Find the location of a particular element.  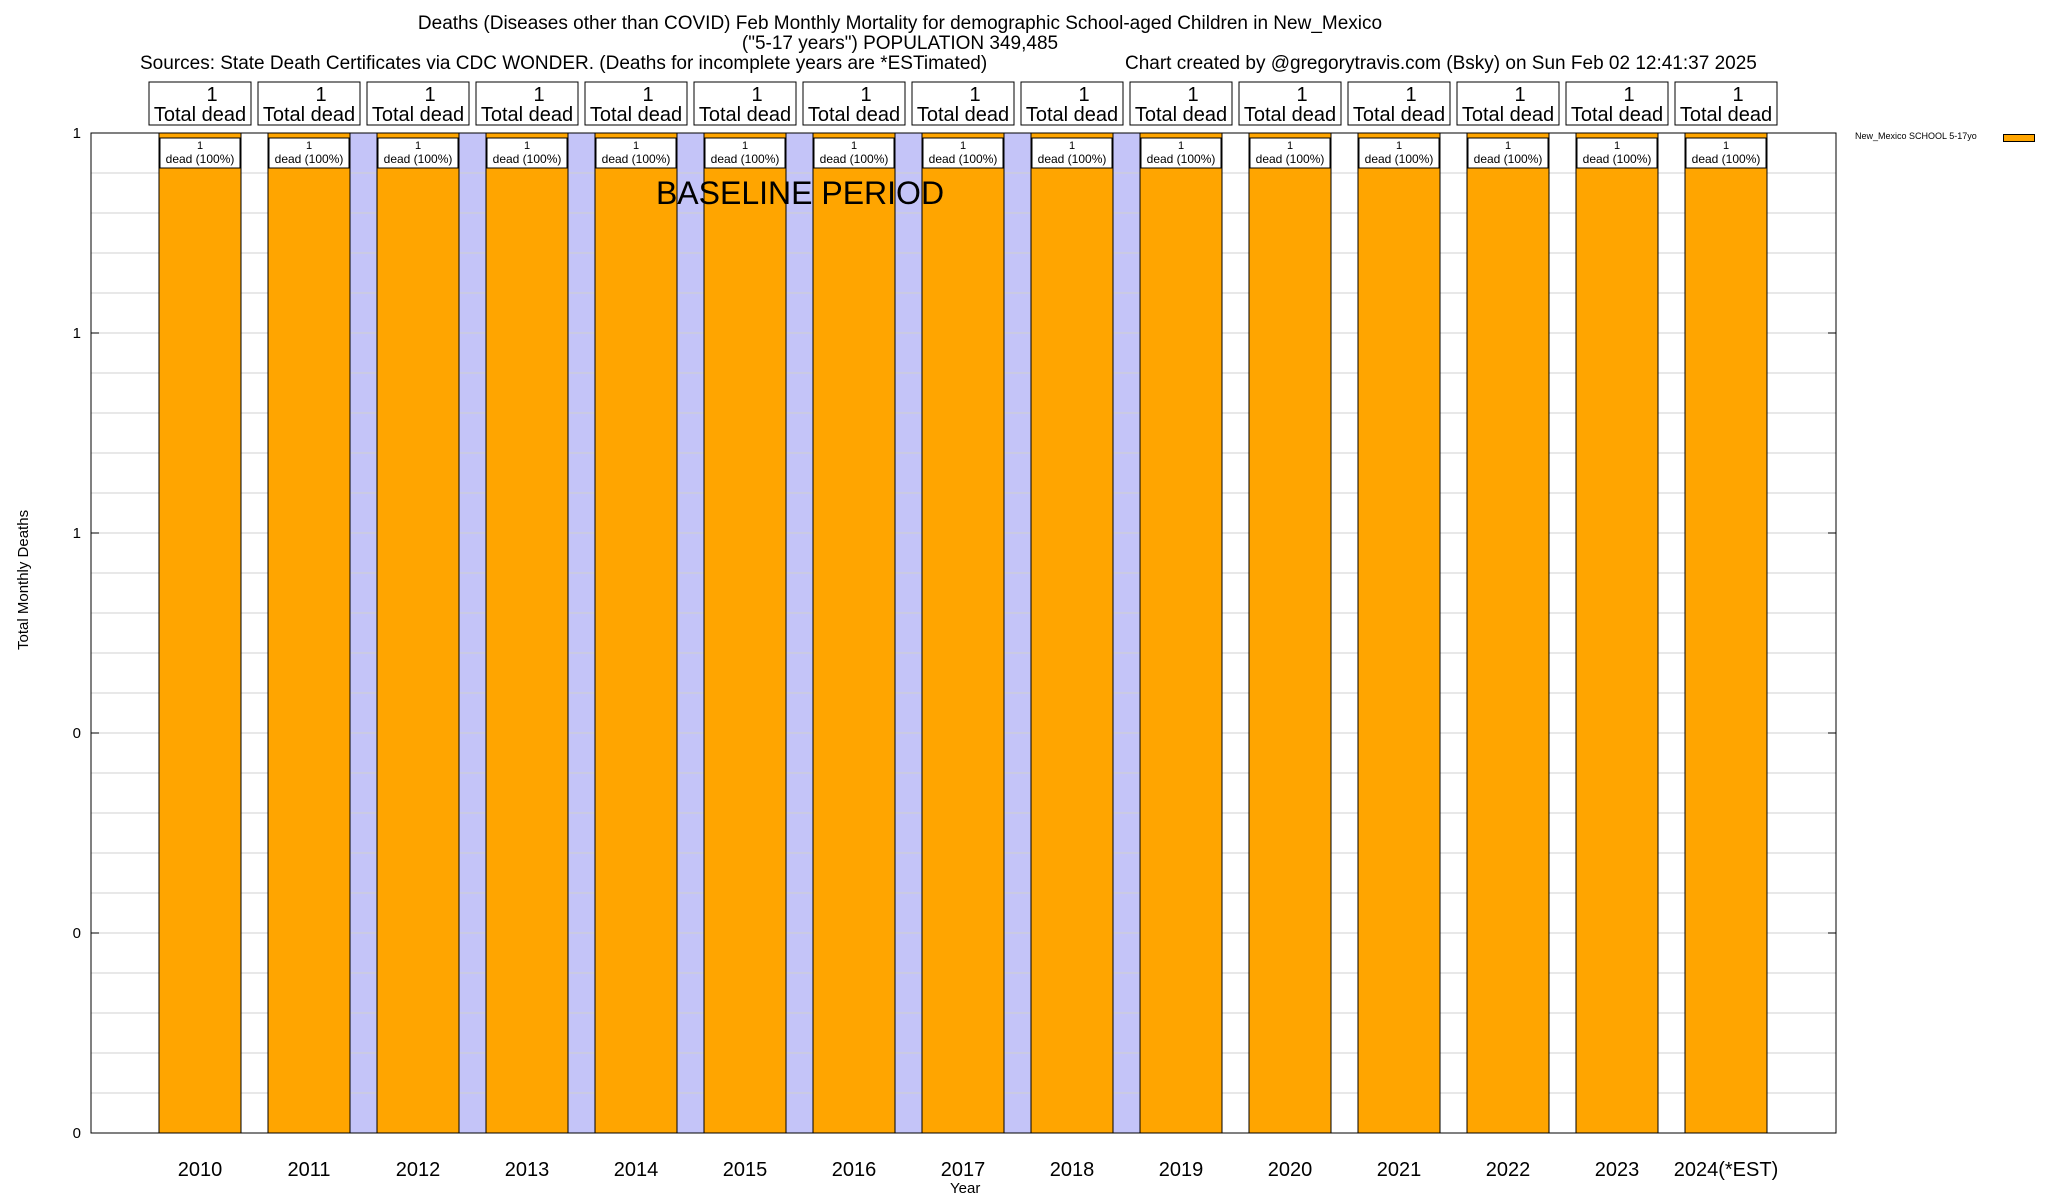

x-tick-label: 2016 is located at coordinates (854, 1170).